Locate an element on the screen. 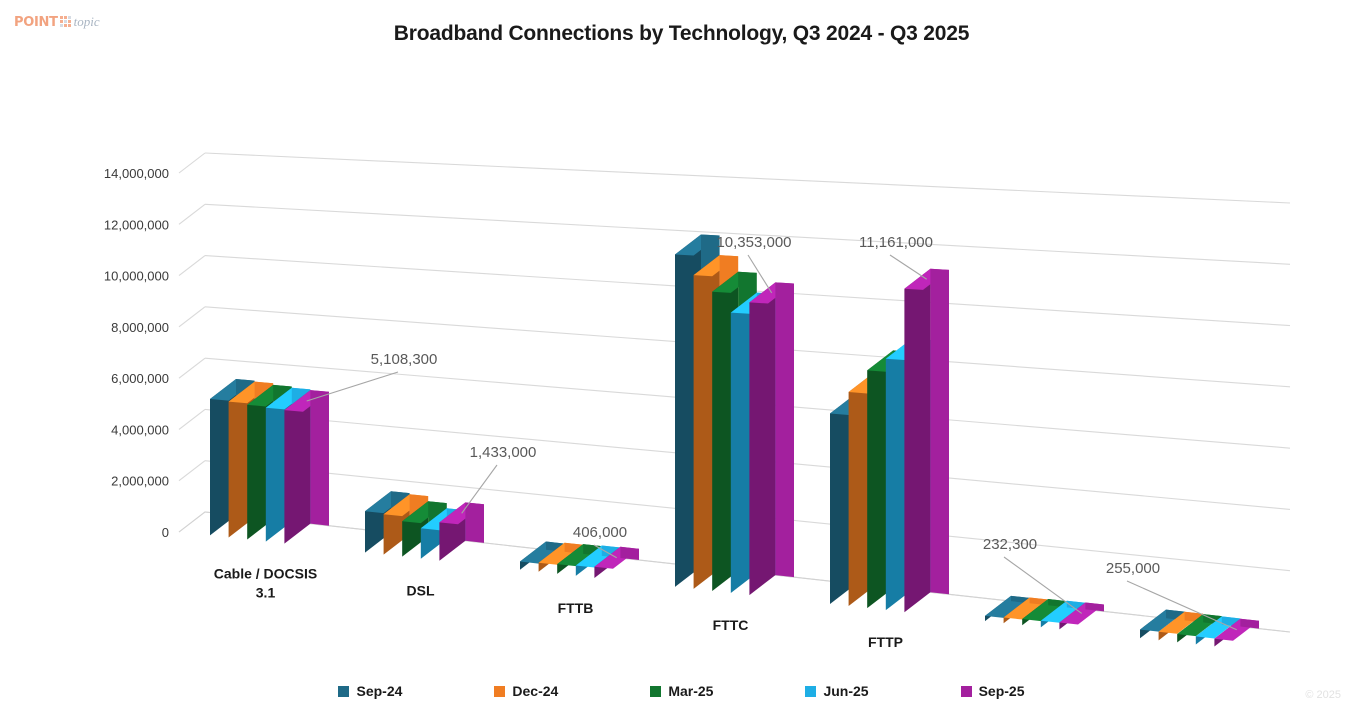  y-axis-tick-label: 6,000,000 is located at coordinates (140, 378).